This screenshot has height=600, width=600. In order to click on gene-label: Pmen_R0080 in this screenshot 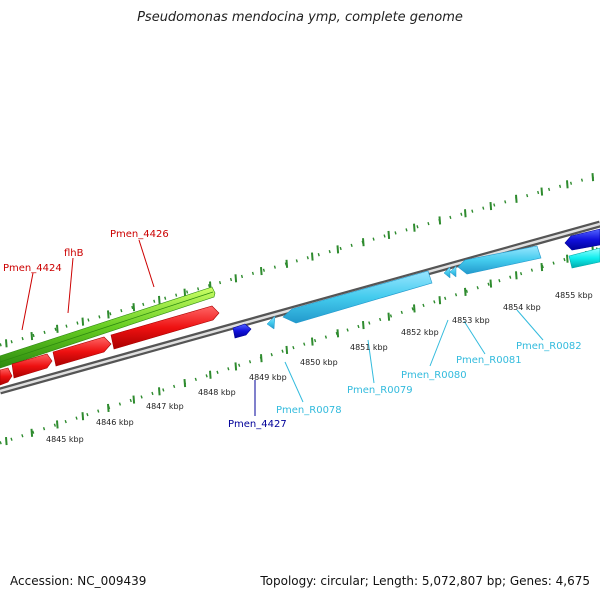, I will do `click(434, 375)`.